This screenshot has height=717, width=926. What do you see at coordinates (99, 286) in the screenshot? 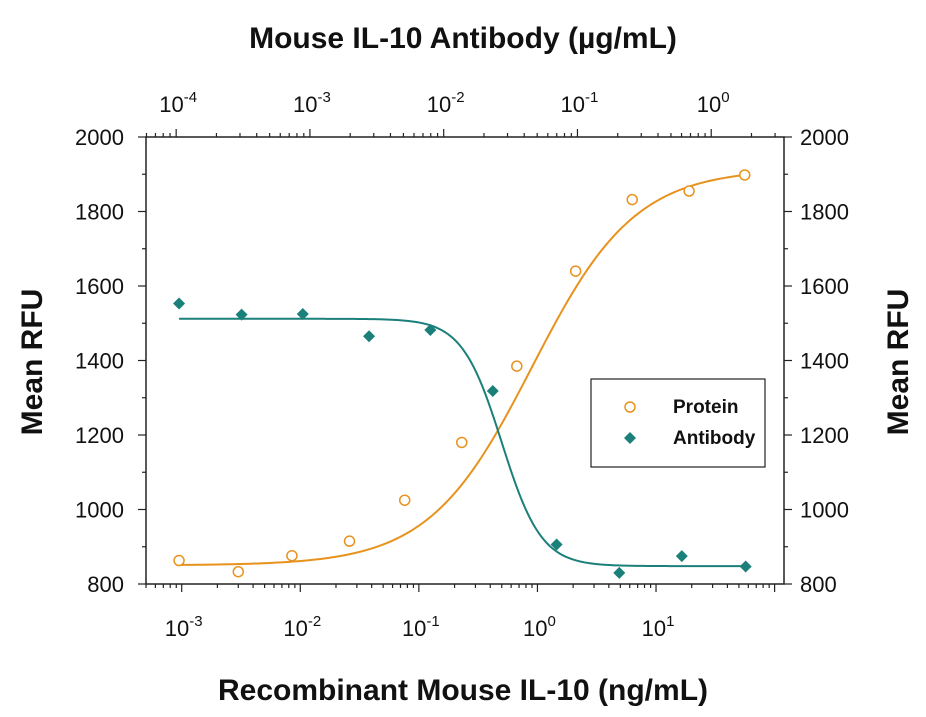
I see `y-tick-label-left: 1600` at bounding box center [99, 286].